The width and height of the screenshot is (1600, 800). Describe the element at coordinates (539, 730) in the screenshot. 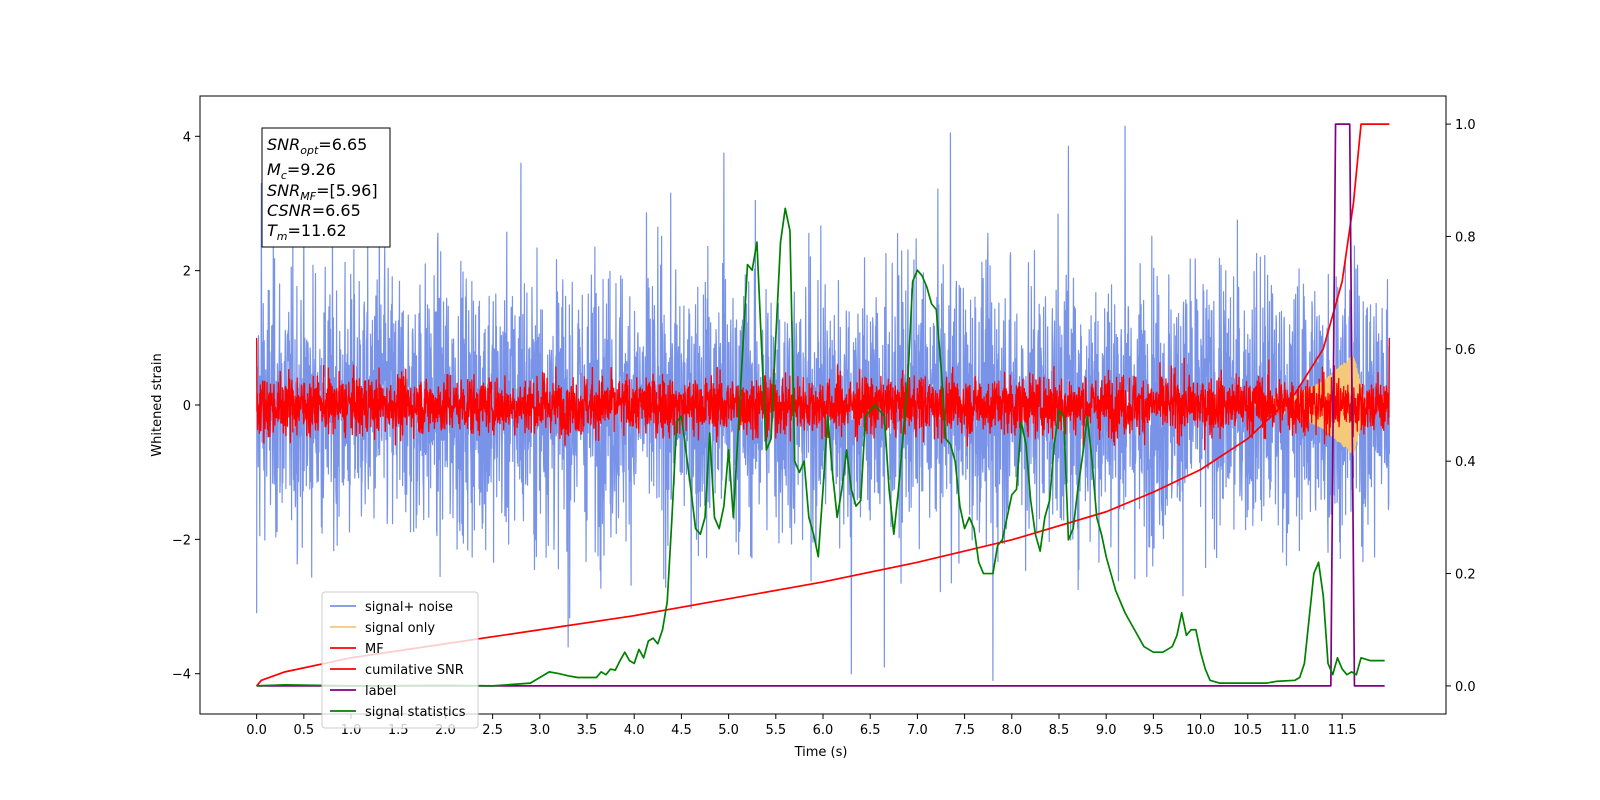

I see `x-tick-label: 3.0` at that location.